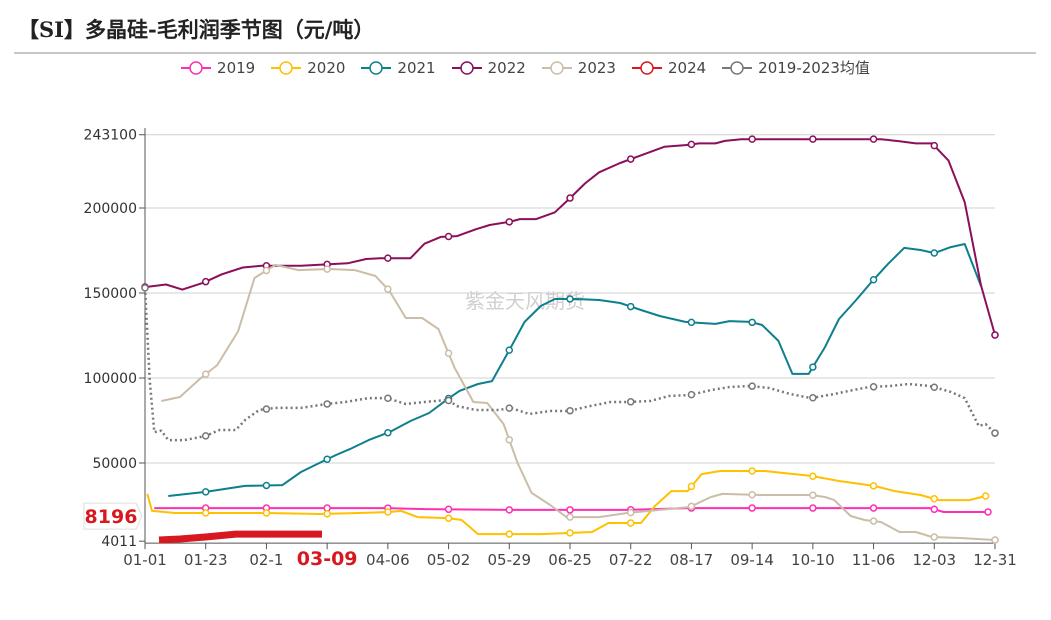 Image resolution: width=1051 pixels, height=620 pixels. I want to click on x-tick-label: 09-14, so click(752, 560).